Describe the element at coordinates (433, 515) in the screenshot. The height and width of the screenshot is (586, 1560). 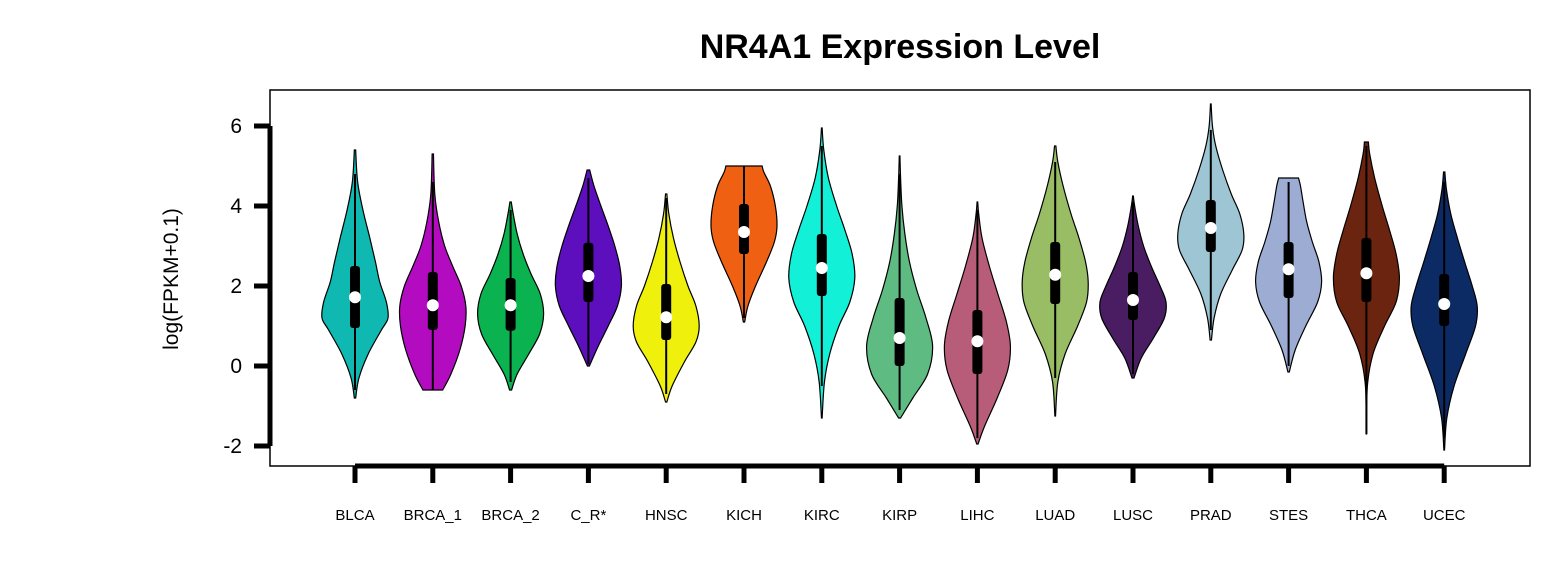
I see `x-tick-label: BRCA_1` at that location.